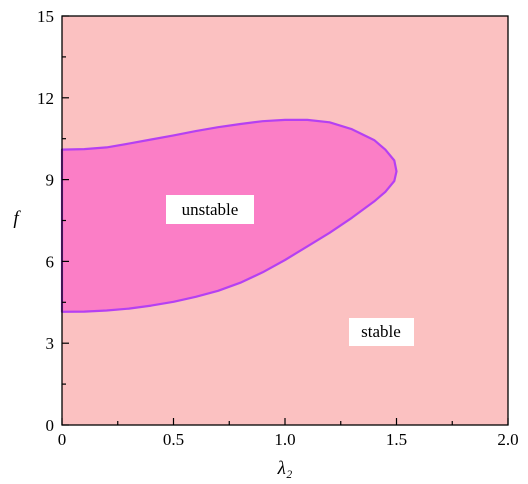 This screenshot has height=484, width=528. What do you see at coordinates (62, 439) in the screenshot?
I see `x-tick-label: 0` at bounding box center [62, 439].